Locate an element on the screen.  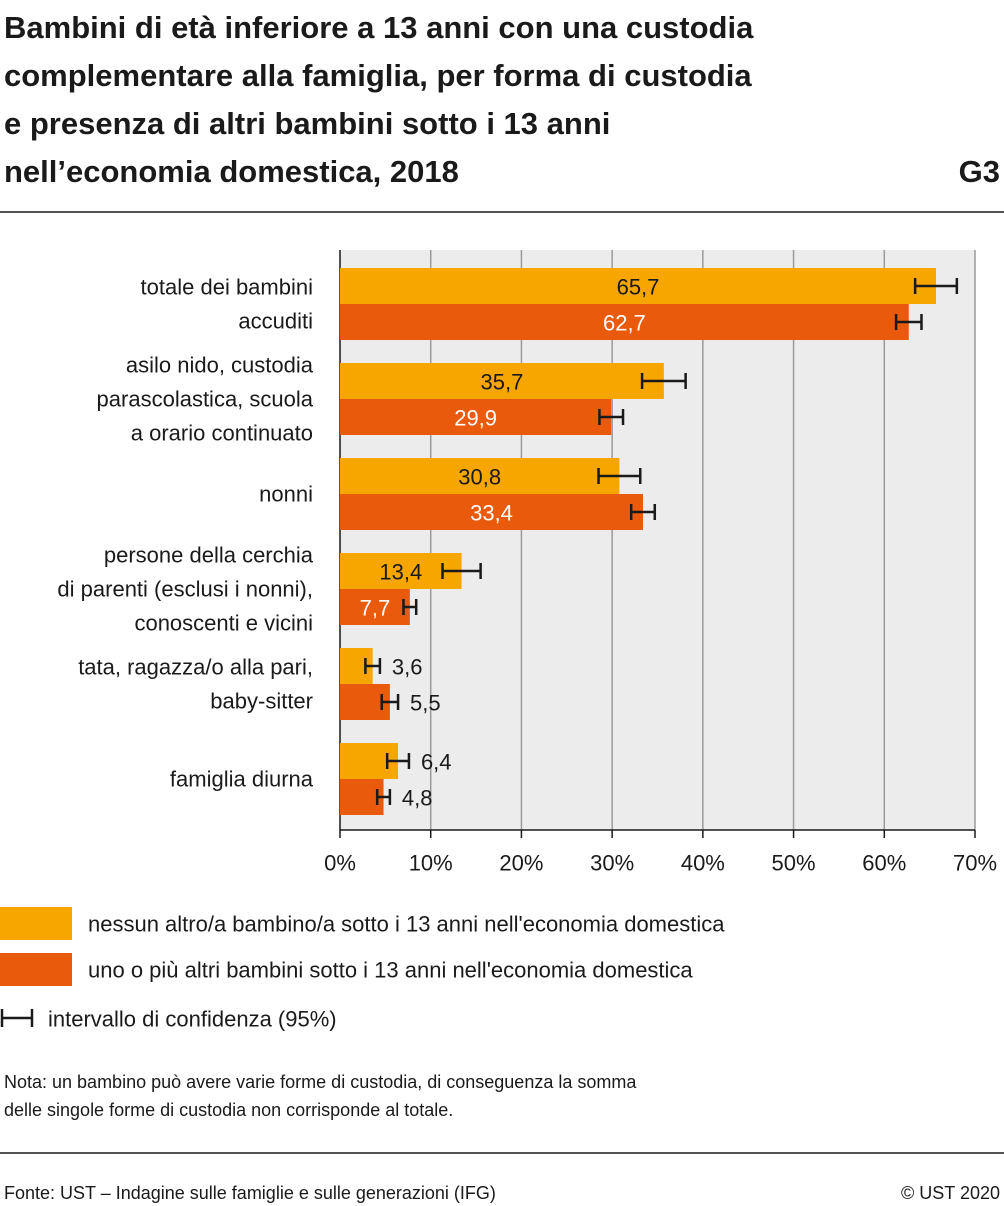
x-tick-label: 50% is located at coordinates (794, 863).